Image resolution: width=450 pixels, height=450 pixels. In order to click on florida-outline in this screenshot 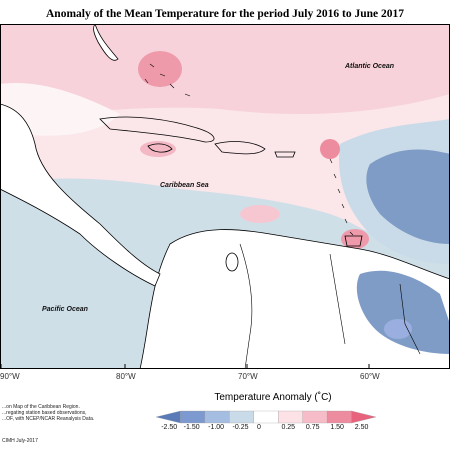, I will do `click(106, 42)`.